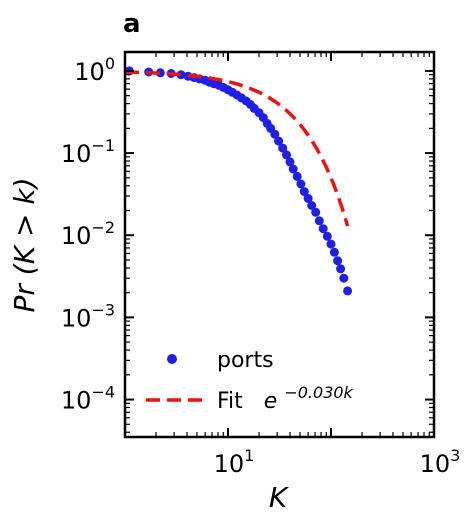 Image resolution: width=468 pixels, height=525 pixels. Describe the element at coordinates (271, 401) in the screenshot. I see `legend-fit-formula-base: e` at that location.